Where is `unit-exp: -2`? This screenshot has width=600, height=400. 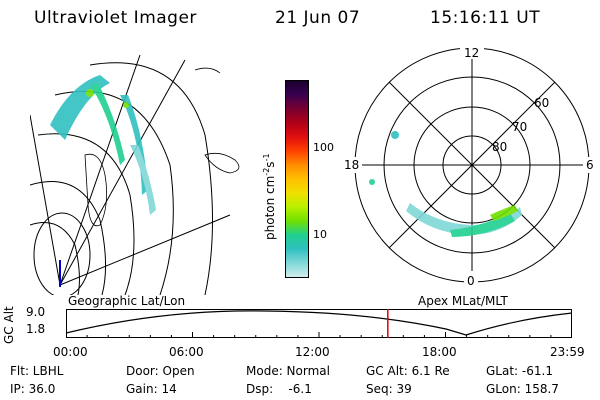
unit-exp: -2 is located at coordinates (266, 171).